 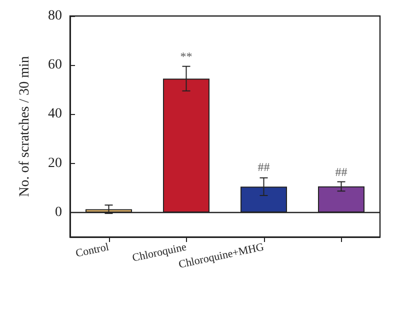 What do you see at coordinates (55, 65) in the screenshot?
I see `y-tick-label: 60` at bounding box center [55, 65].